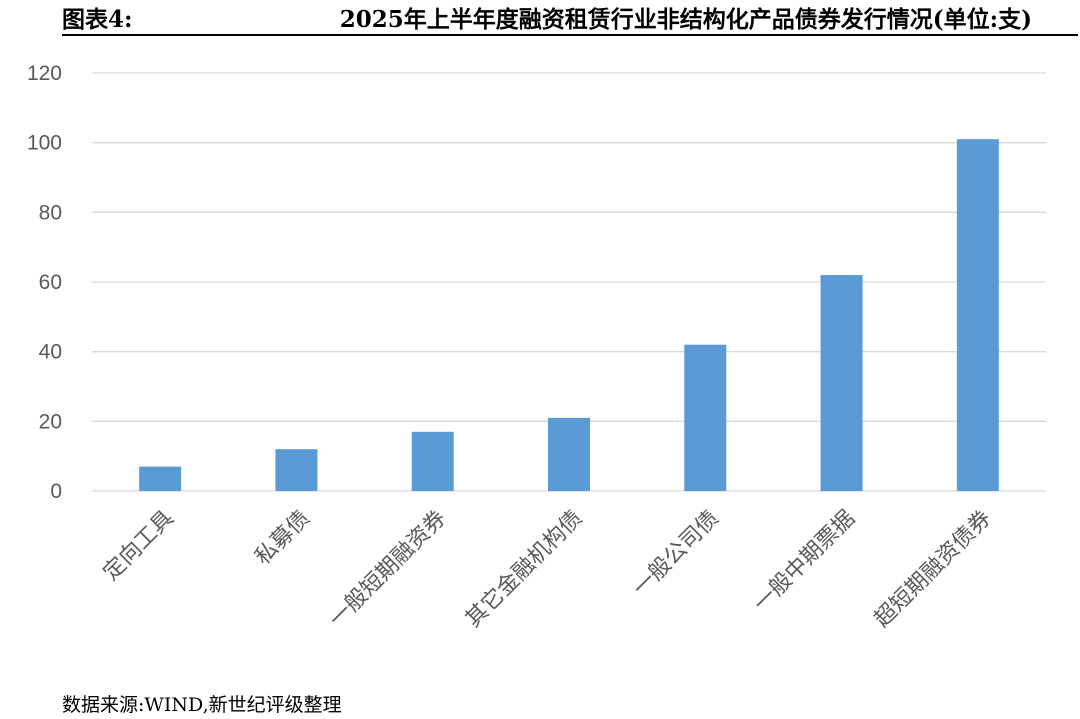 The width and height of the screenshot is (1080, 719). I want to click on y-tick-label: 80, so click(50, 212).